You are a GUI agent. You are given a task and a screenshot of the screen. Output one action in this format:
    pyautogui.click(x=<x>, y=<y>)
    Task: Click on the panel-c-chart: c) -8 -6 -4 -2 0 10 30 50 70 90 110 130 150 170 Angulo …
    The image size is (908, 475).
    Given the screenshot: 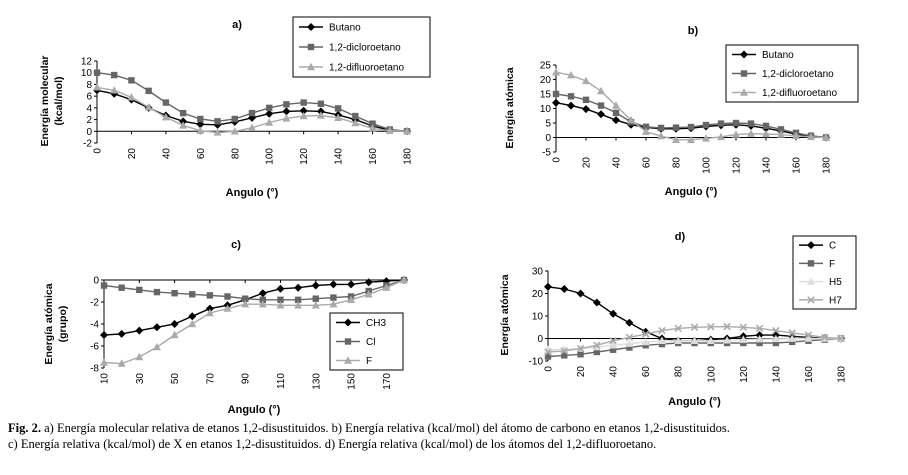 What is the action you would take?
    pyautogui.click(x=225, y=327)
    